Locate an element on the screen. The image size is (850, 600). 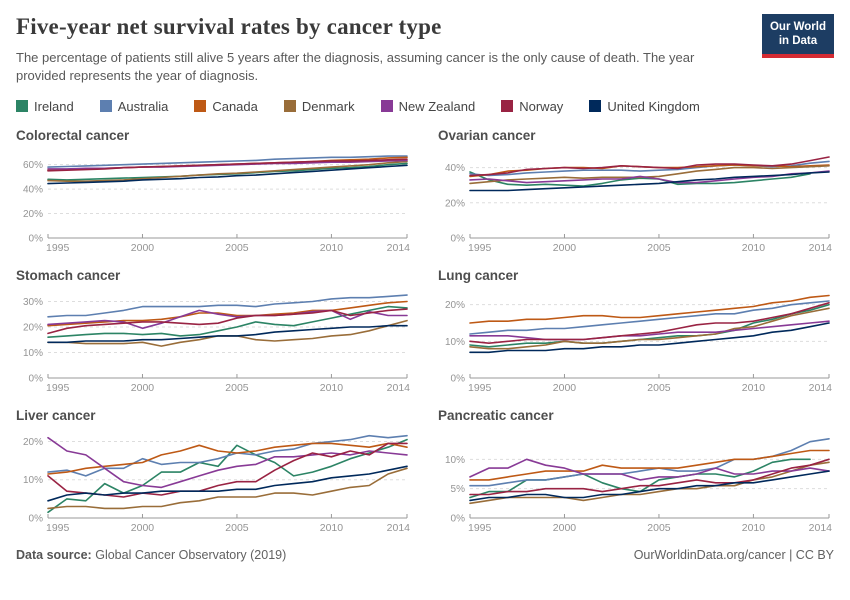
credit-line: OurWorldinData.org/cancer | CC BY is located at coordinates (733, 554).